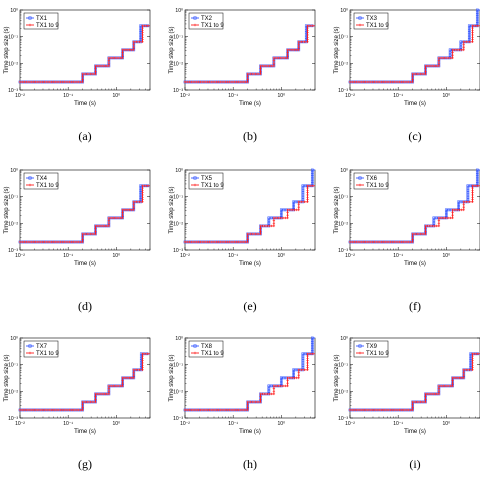 The image size is (480, 480). Describe the element at coordinates (13, 392) in the screenshot. I see `y-tick-label: 10⁻²` at that location.